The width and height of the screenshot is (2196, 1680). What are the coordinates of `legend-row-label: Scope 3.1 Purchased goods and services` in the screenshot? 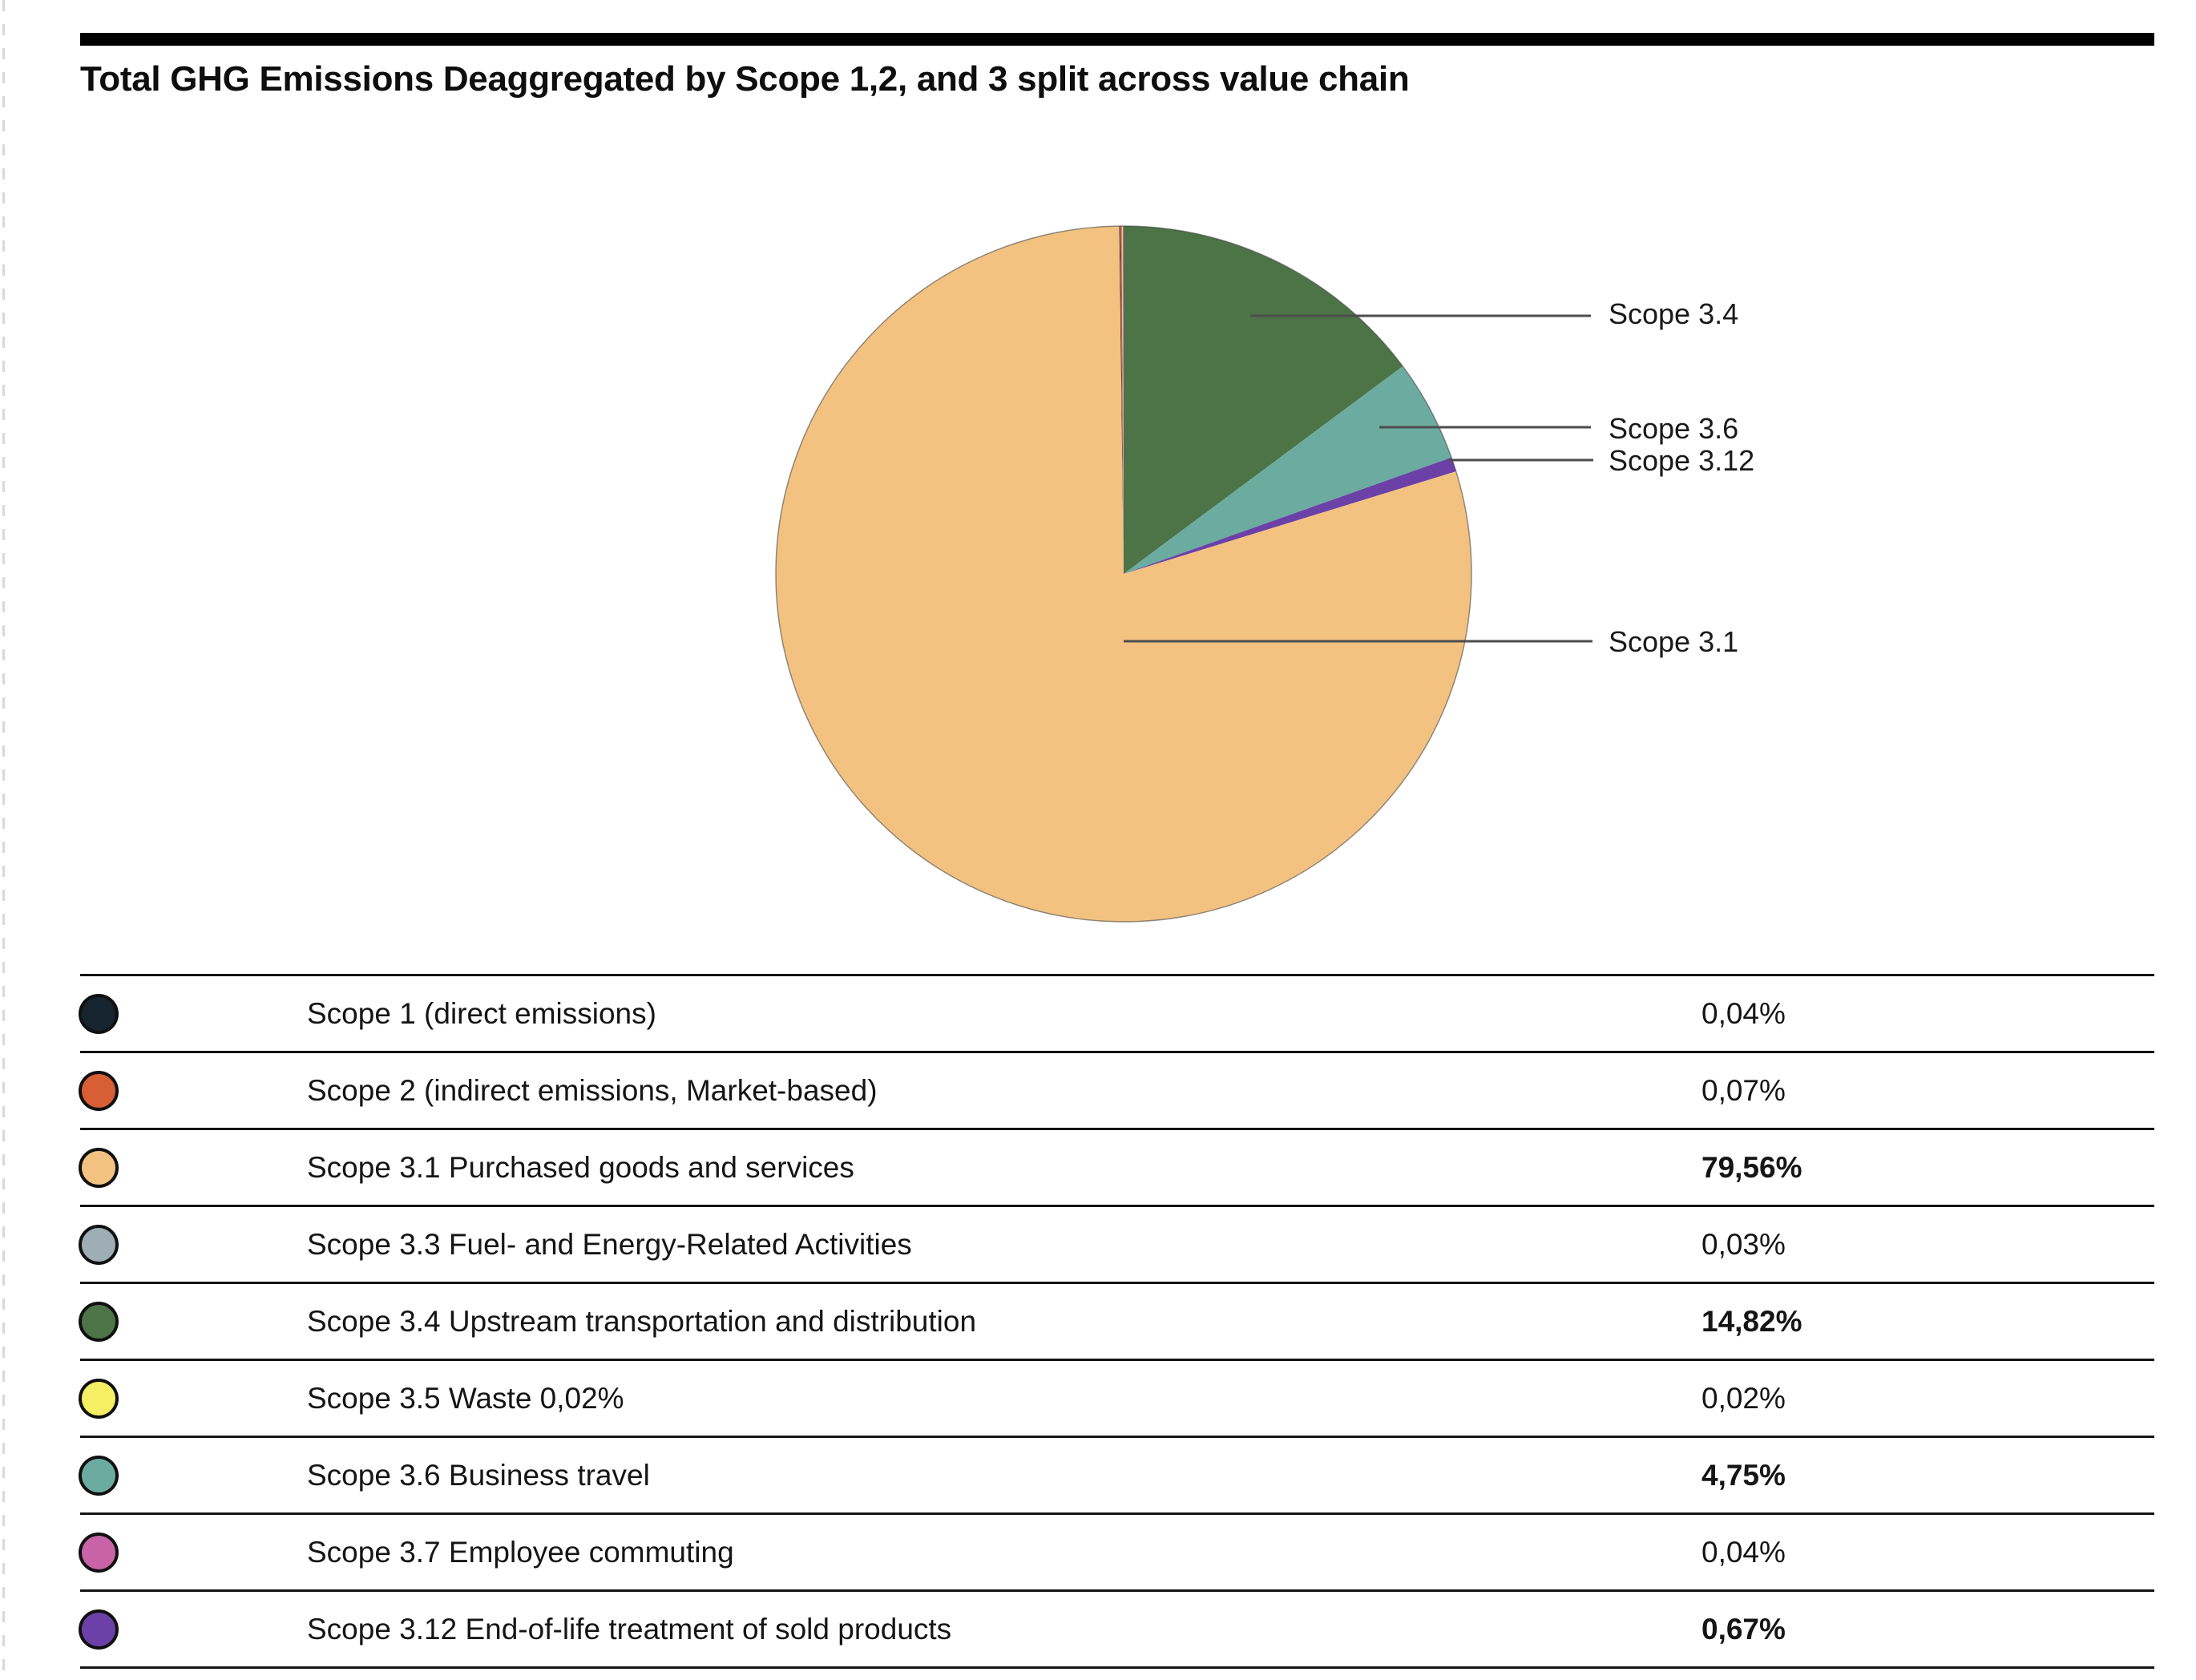 It's located at (580, 1167).